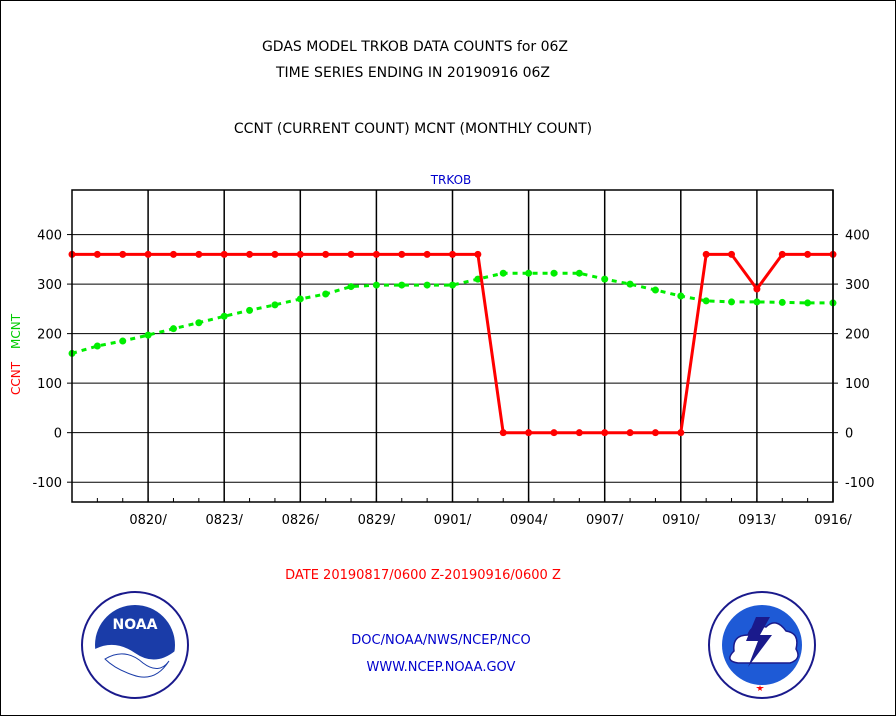 The width and height of the screenshot is (896, 716). Describe the element at coordinates (441, 667) in the screenshot. I see `url-line: WWW.NCEP.NOAA.GOV` at that location.